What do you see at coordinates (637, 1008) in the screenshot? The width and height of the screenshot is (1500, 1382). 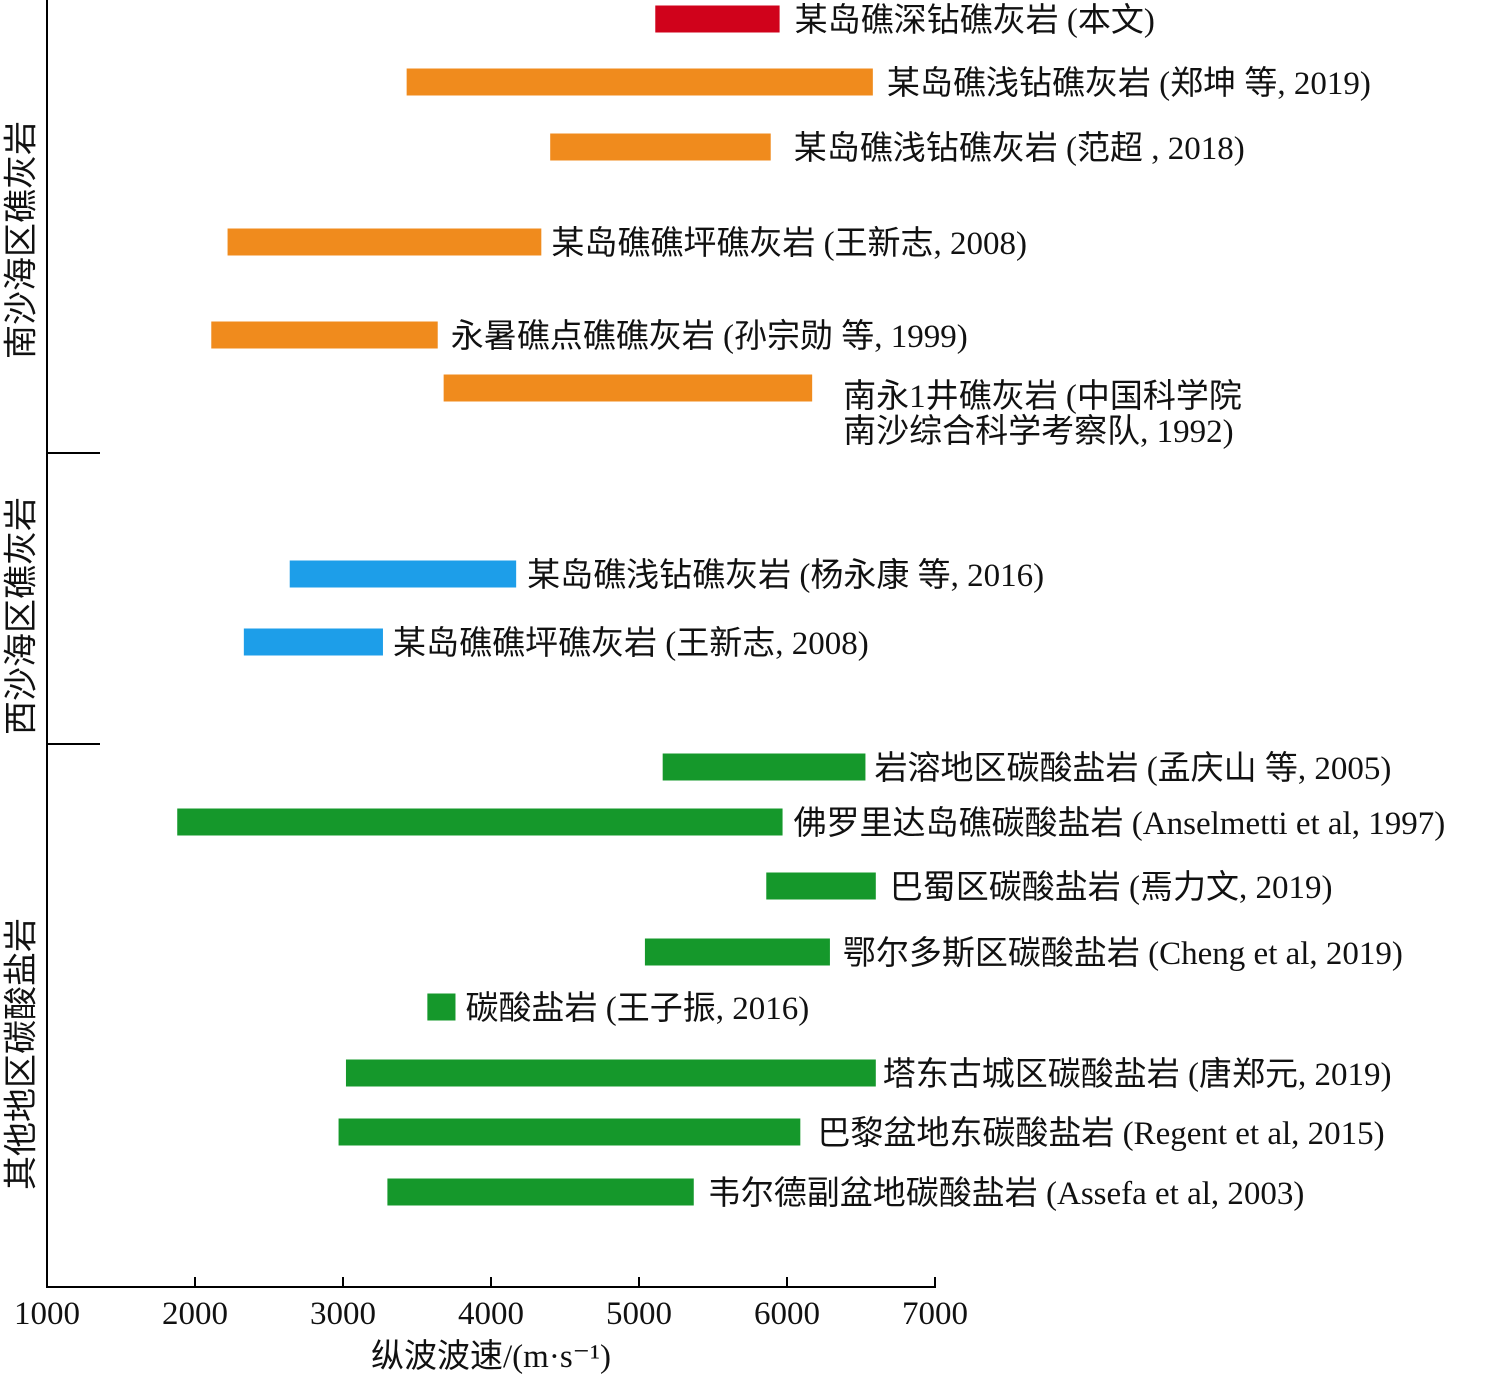 I see `bar-label: 碳酸盐岩 (王子振, 2016)` at bounding box center [637, 1008].